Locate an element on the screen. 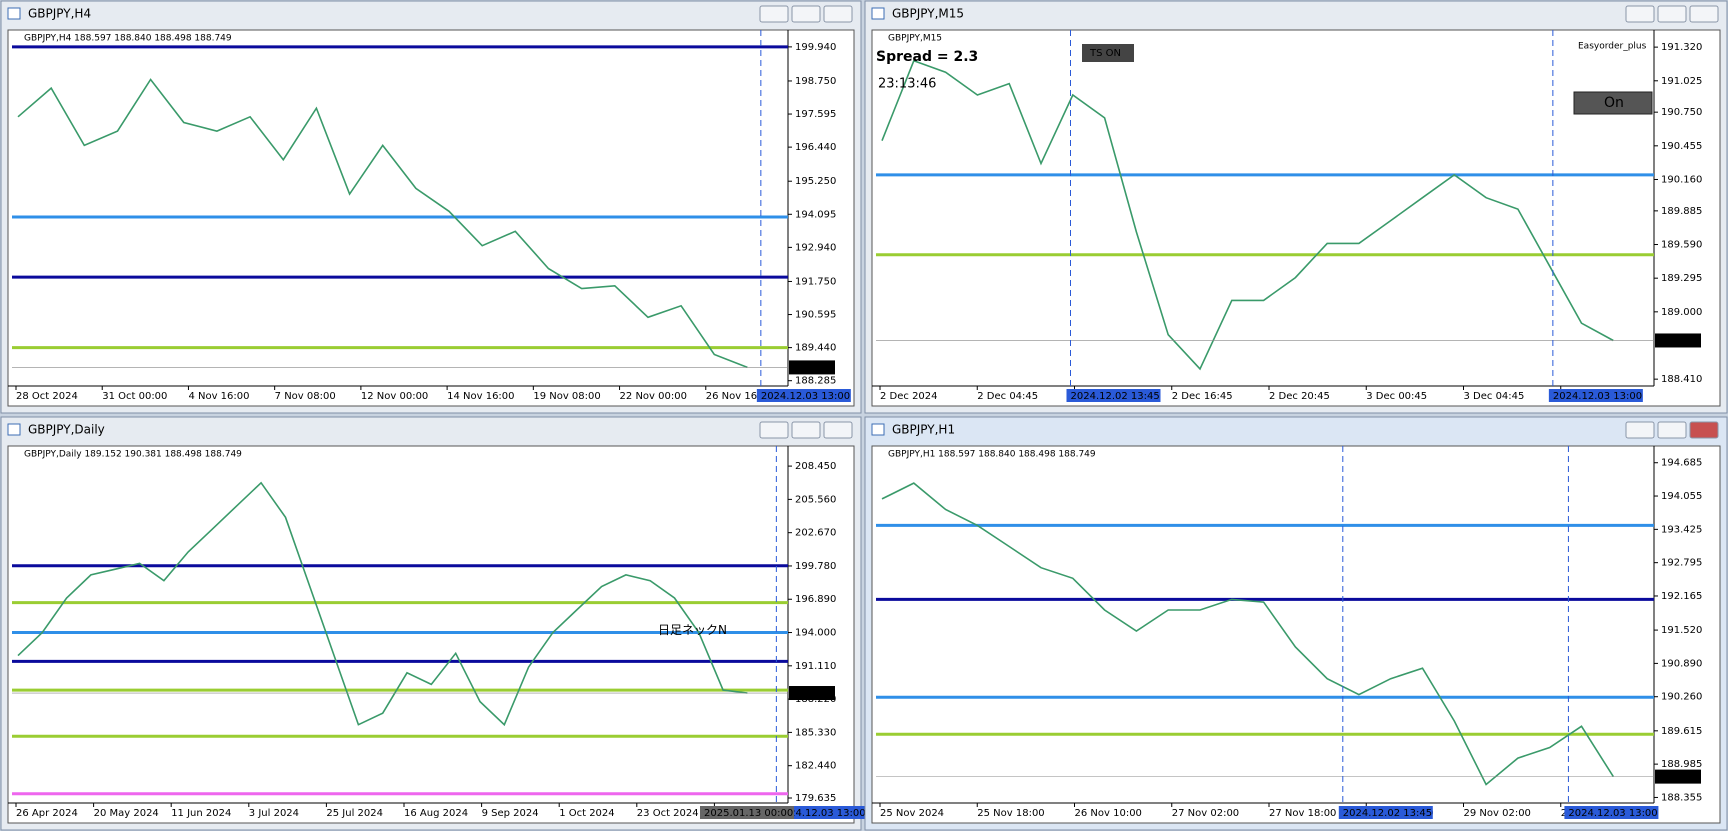  y-tick-label: 189.615 is located at coordinates (1681, 731).